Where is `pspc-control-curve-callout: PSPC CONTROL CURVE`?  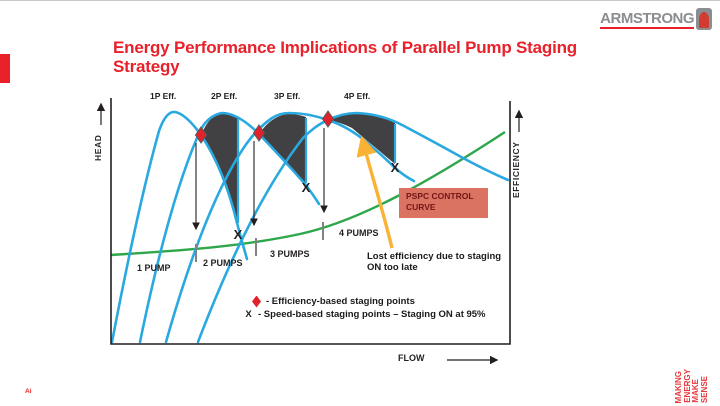
pspc-control-curve-callout: PSPC CONTROL CURVE is located at coordinates (443, 203).